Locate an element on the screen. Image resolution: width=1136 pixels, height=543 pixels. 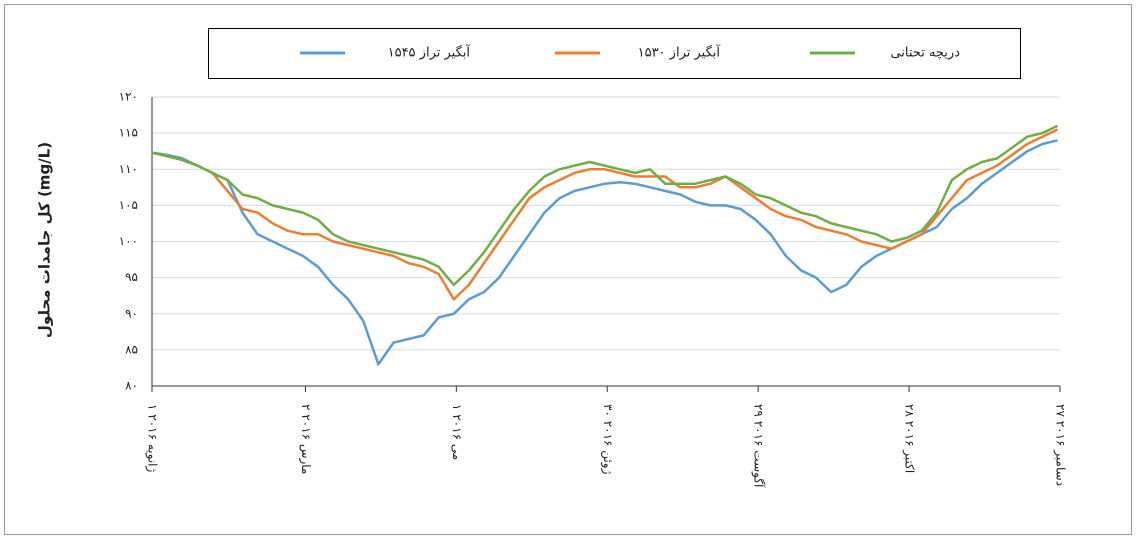
y-axis-title: کل جامدات محلول (mg/L) is located at coordinates (45, 240).